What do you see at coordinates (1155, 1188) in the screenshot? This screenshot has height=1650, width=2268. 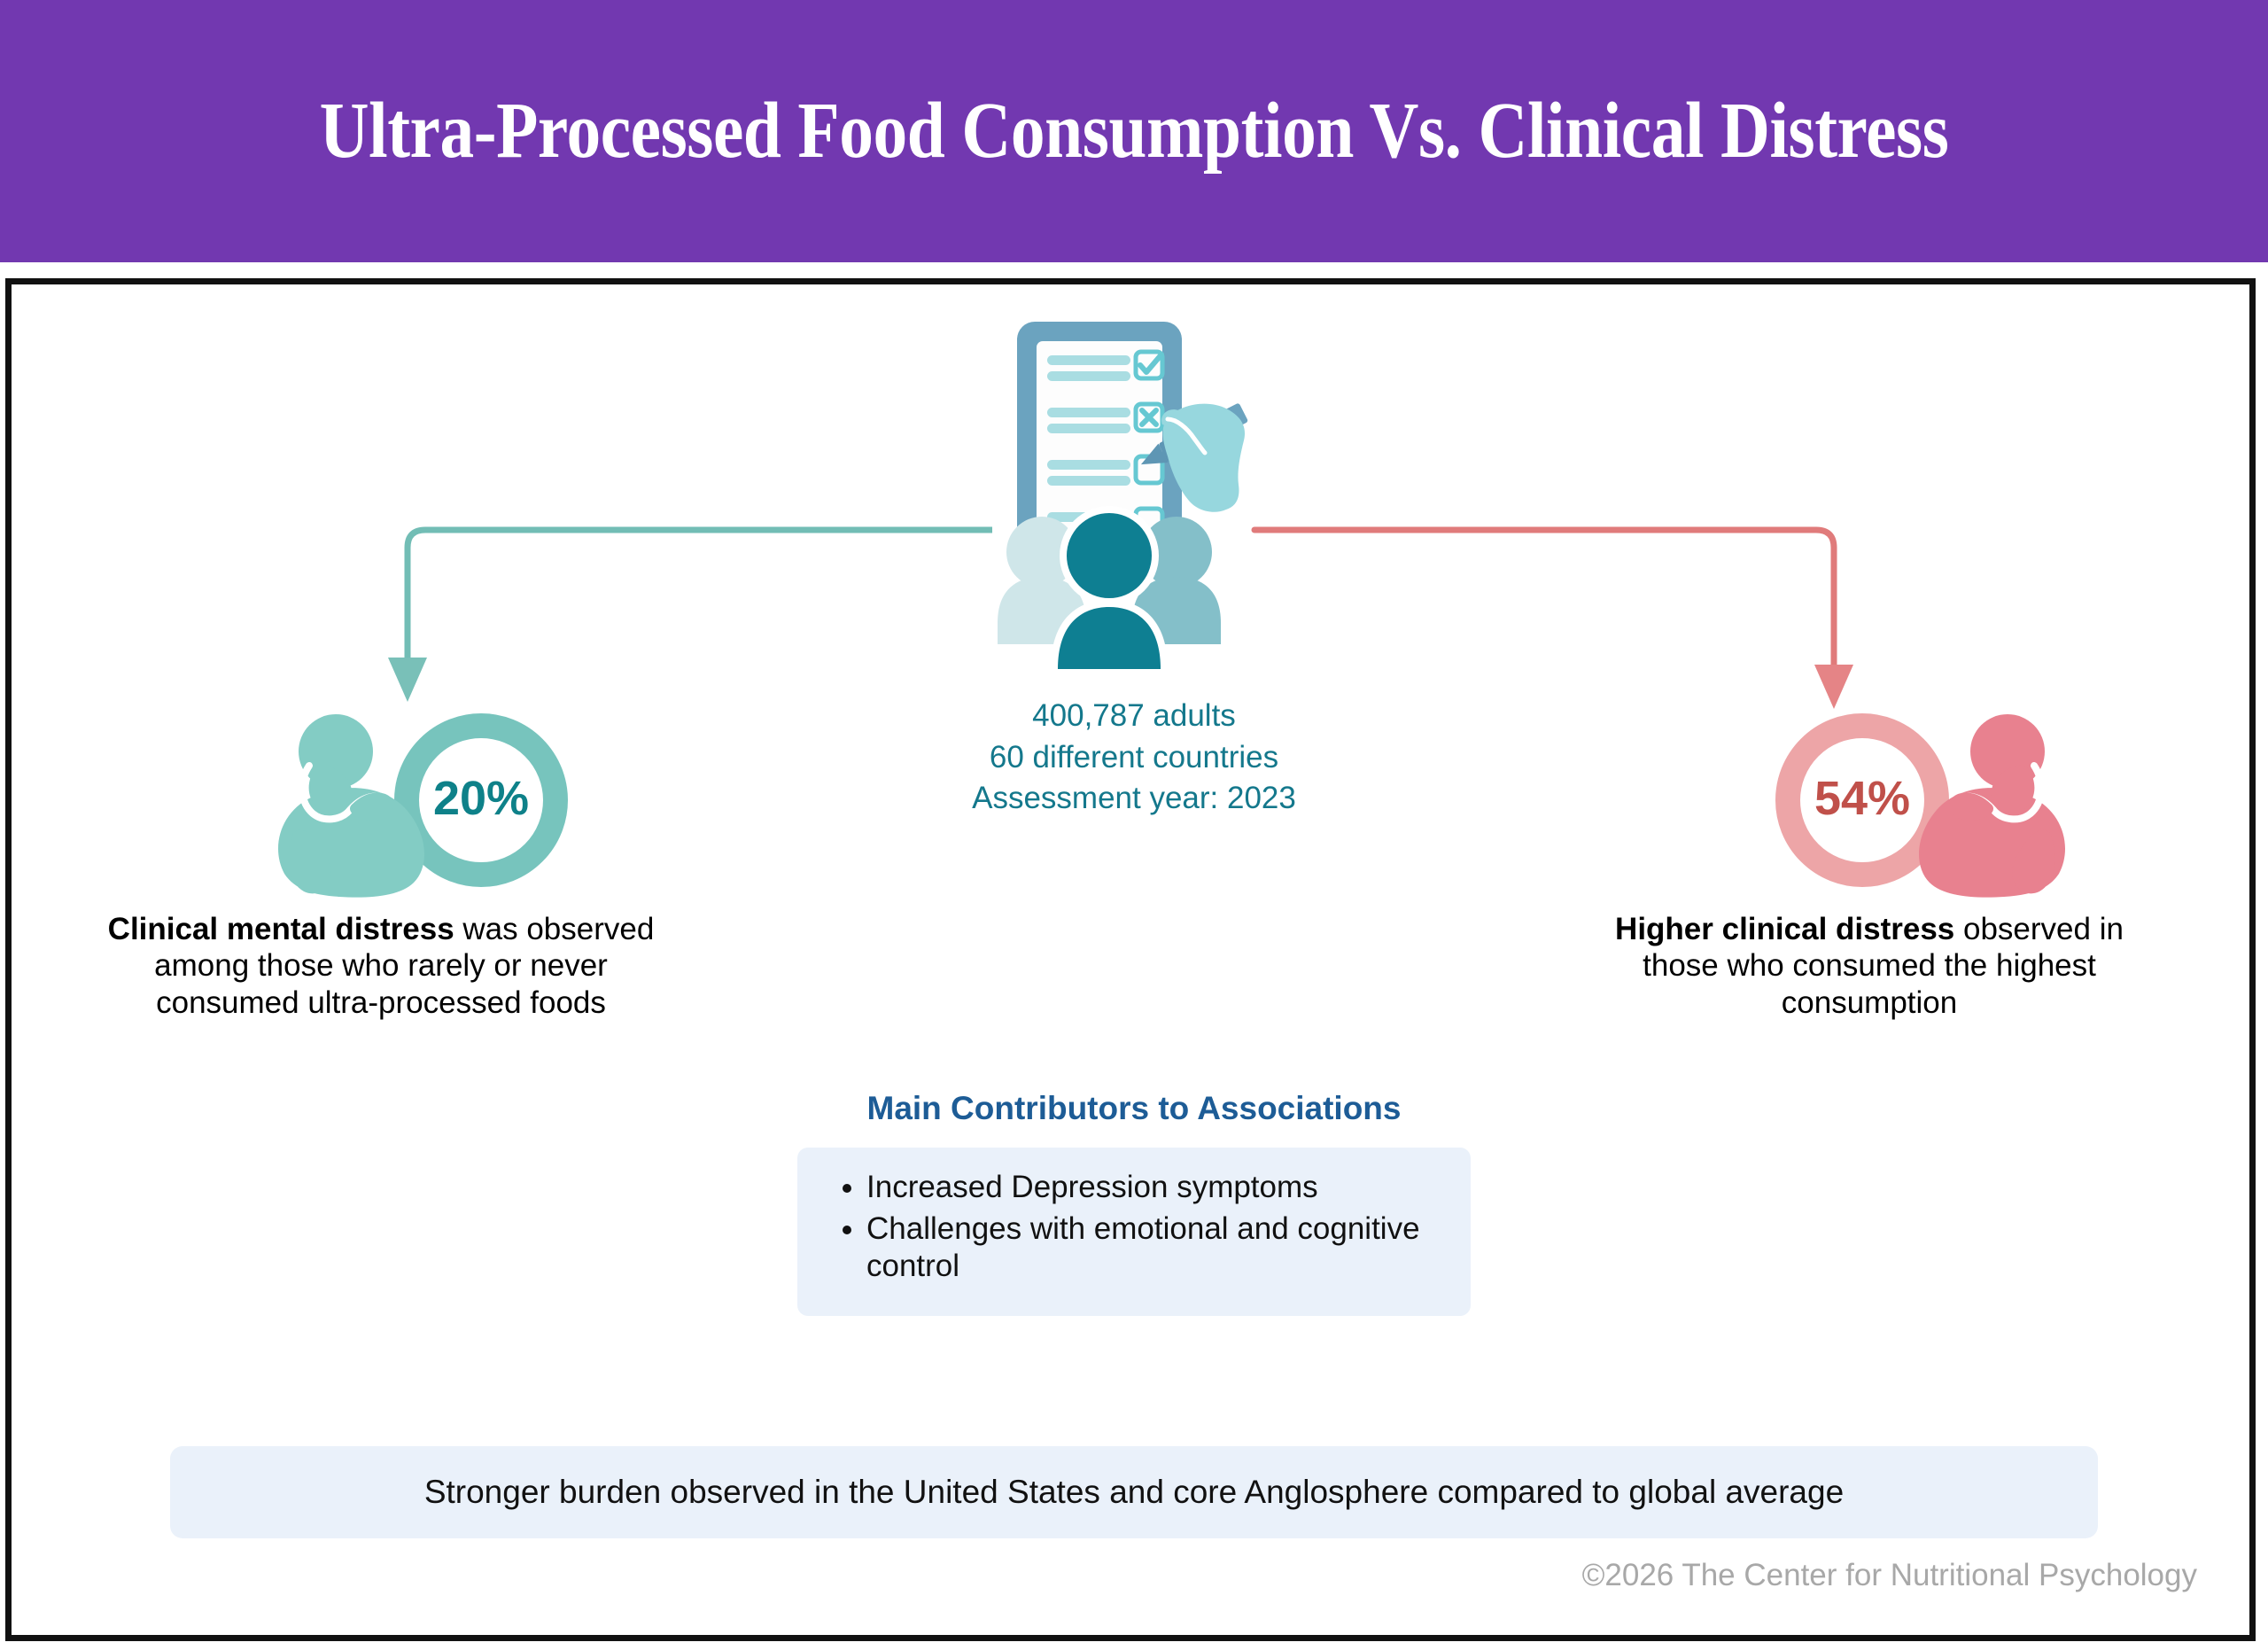 I see `list-item: Increased Depression symptoms` at bounding box center [1155, 1188].